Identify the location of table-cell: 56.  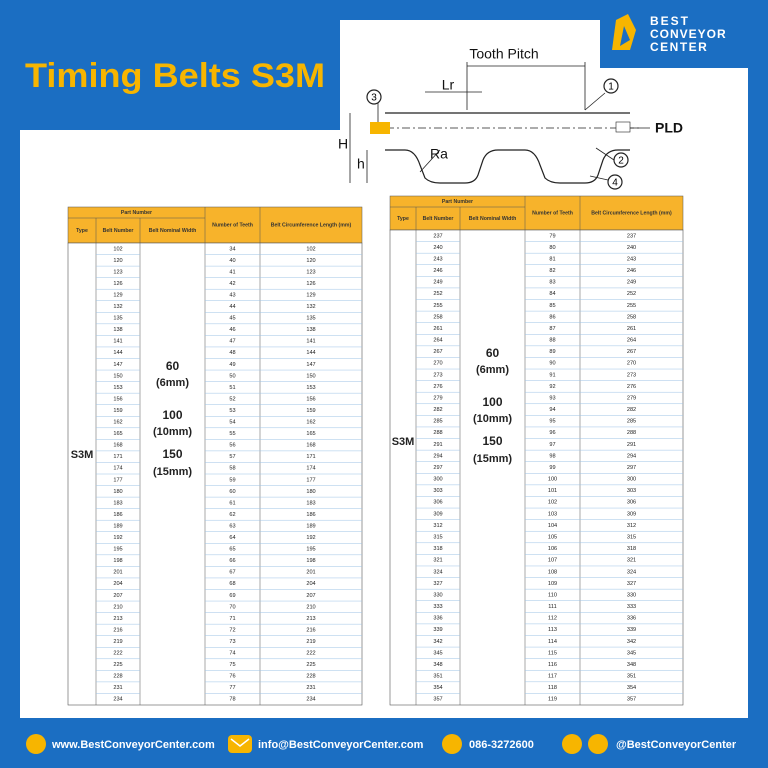
(232, 446).